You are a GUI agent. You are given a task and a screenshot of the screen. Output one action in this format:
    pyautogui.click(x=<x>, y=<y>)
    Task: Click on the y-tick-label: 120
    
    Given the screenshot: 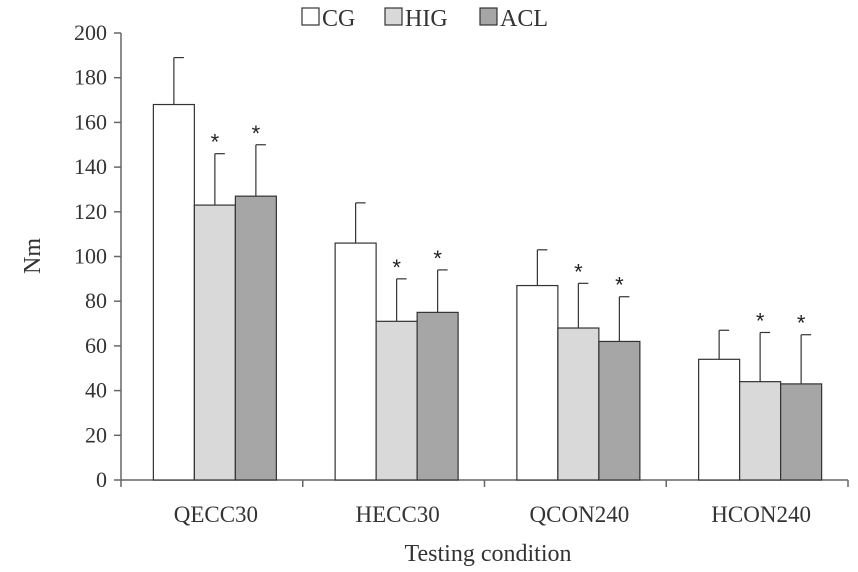 What is the action you would take?
    pyautogui.click(x=90, y=211)
    